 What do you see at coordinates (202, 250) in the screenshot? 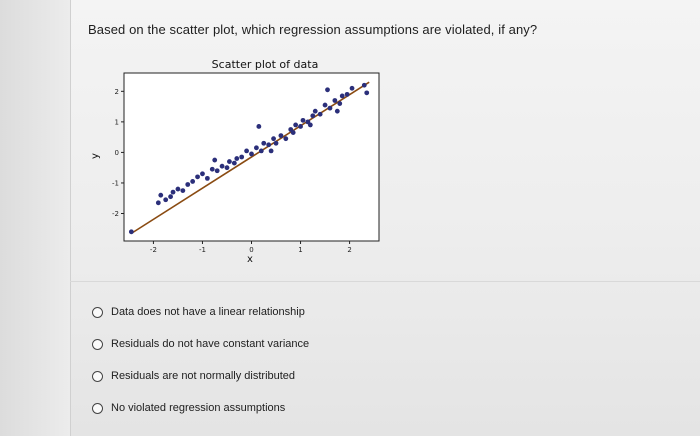
I see `x-tick-label: -1` at bounding box center [202, 250].